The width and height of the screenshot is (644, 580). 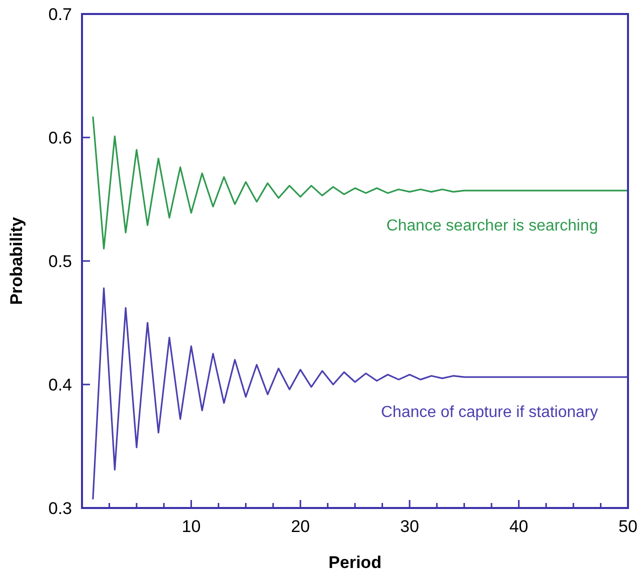 I want to click on x-tick-label: 10, so click(x=191, y=526).